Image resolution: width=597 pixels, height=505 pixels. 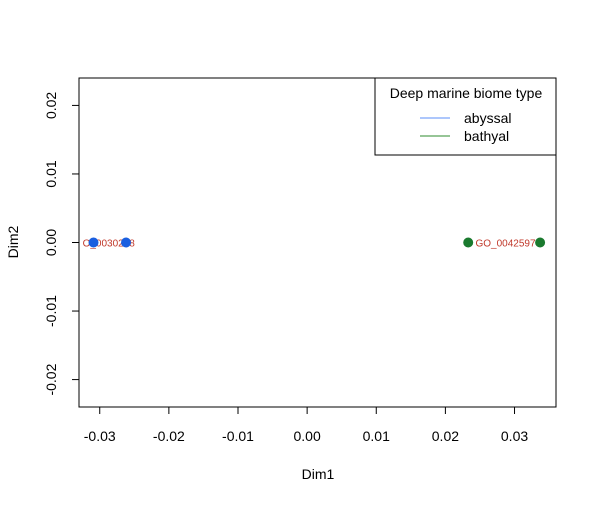 I want to click on legend-box, so click(x=465, y=116).